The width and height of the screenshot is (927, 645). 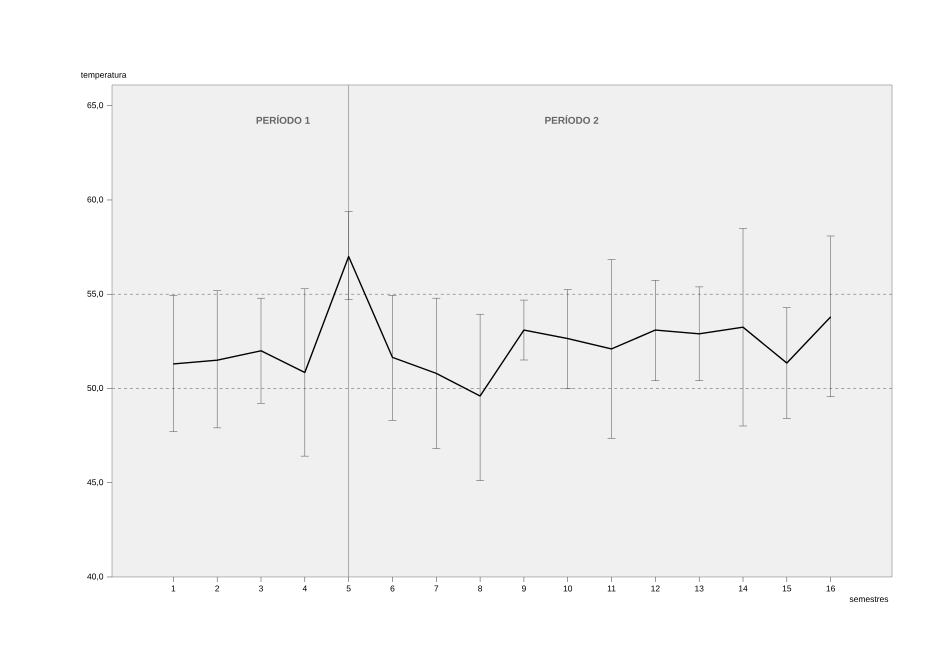 What do you see at coordinates (571, 119) in the screenshot?
I see `annotation: PERÍODO 2` at bounding box center [571, 119].